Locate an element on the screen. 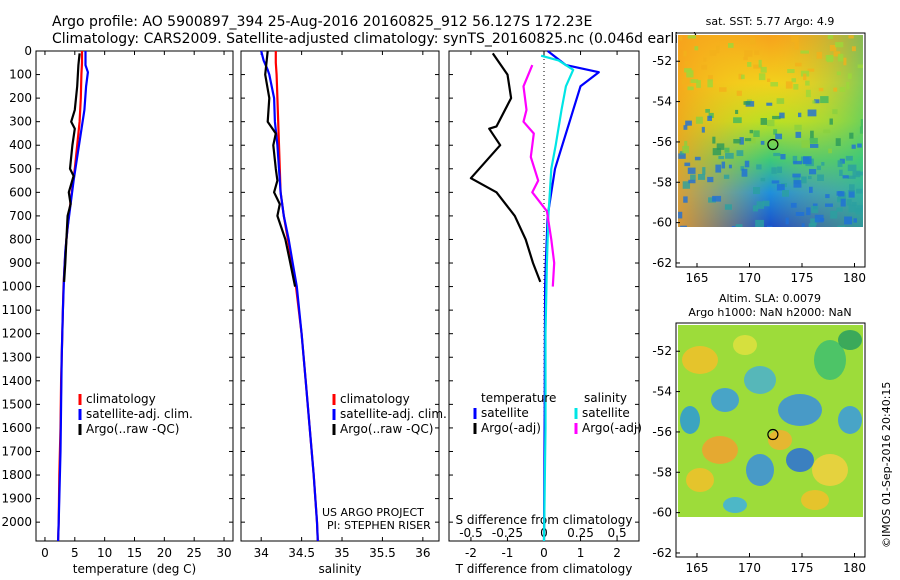  legend-label: climatology is located at coordinates (375, 399).